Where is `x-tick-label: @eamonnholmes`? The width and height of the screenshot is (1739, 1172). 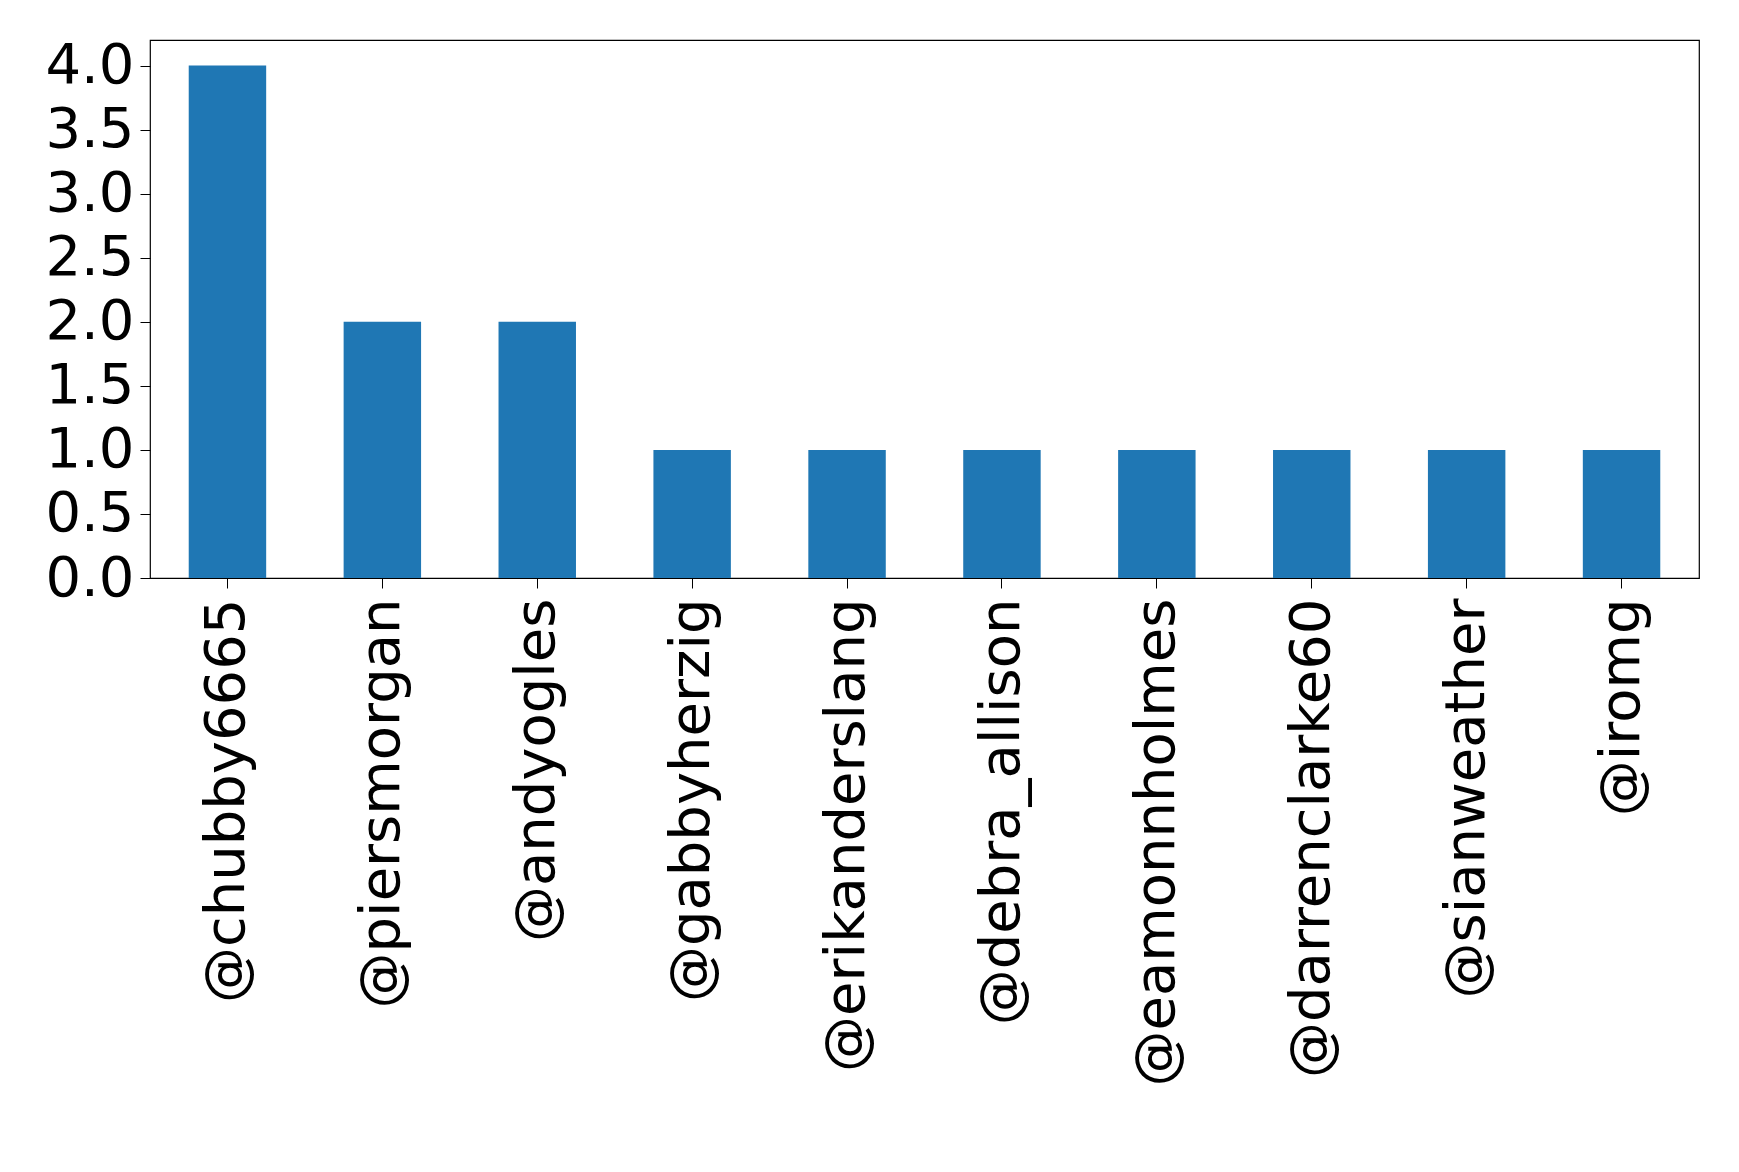 x-tick-label: @eamonnholmes is located at coordinates (1154, 842).